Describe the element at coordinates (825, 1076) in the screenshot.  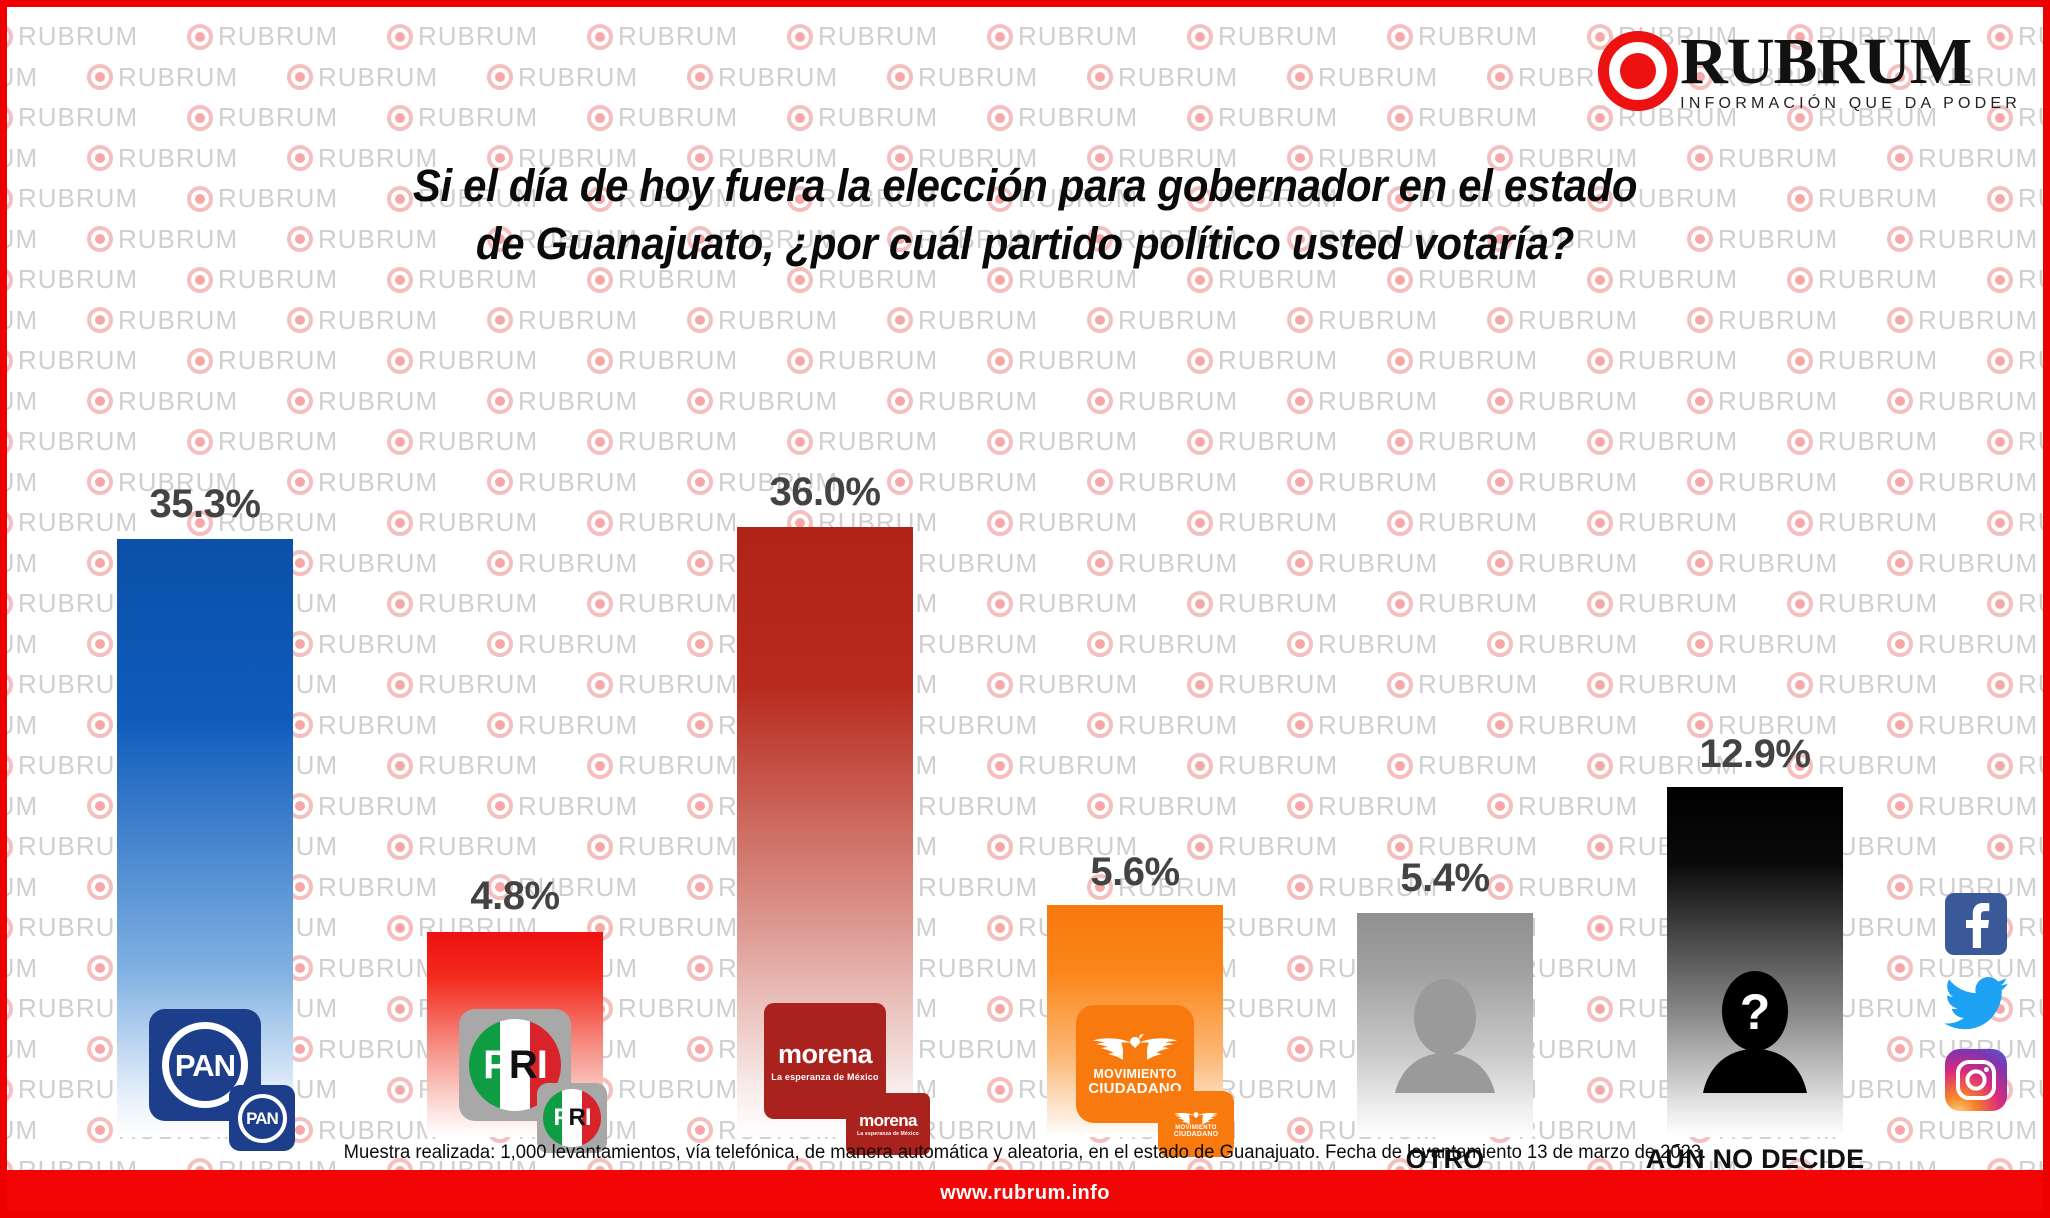
I see `morena-logo-tagline: La esperanza de México` at that location.